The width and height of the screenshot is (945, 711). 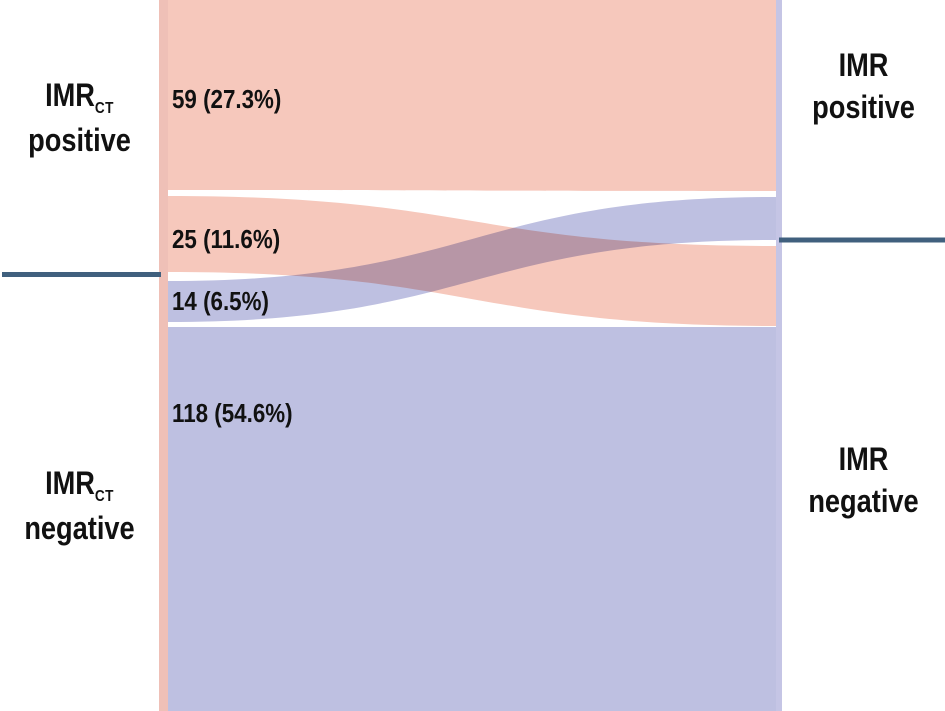 What do you see at coordinates (863, 480) in the screenshot?
I see `right-node-label-negative: IMR negative` at bounding box center [863, 480].